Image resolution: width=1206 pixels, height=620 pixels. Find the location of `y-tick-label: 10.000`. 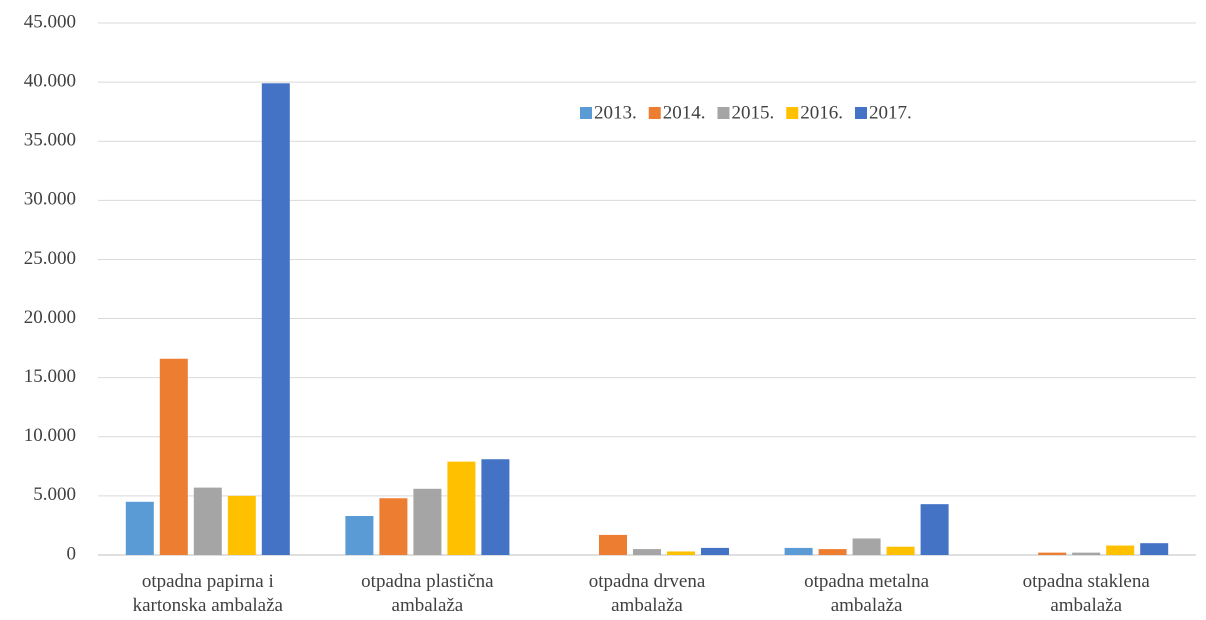

y-tick-label: 10.000 is located at coordinates (50, 435).